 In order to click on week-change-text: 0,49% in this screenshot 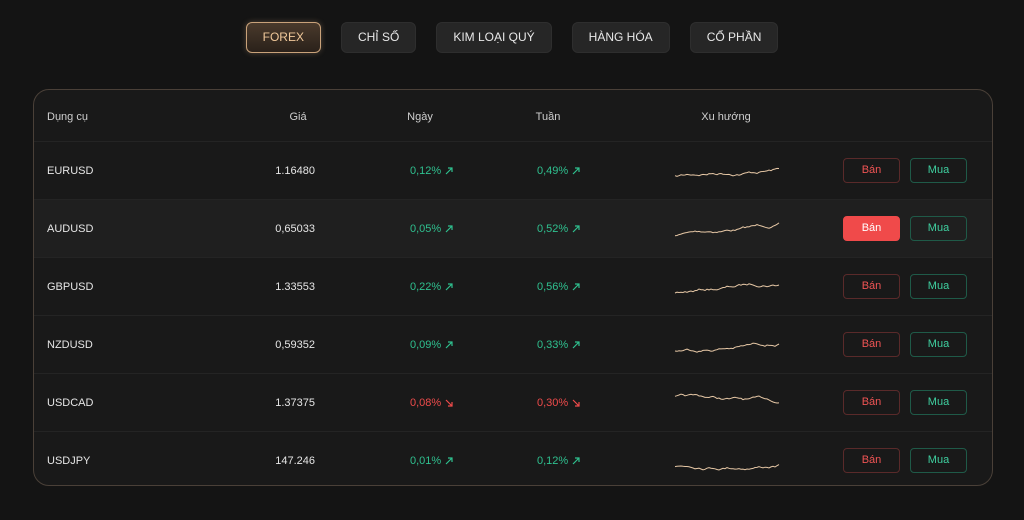, I will do `click(553, 171)`.